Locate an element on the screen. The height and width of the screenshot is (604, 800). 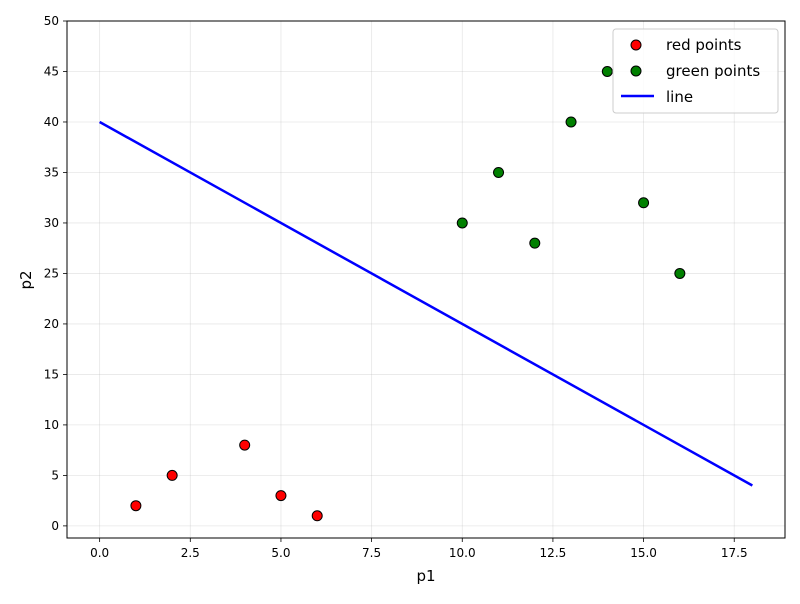
x-tick-label: 15.0 is located at coordinates (643, 553).